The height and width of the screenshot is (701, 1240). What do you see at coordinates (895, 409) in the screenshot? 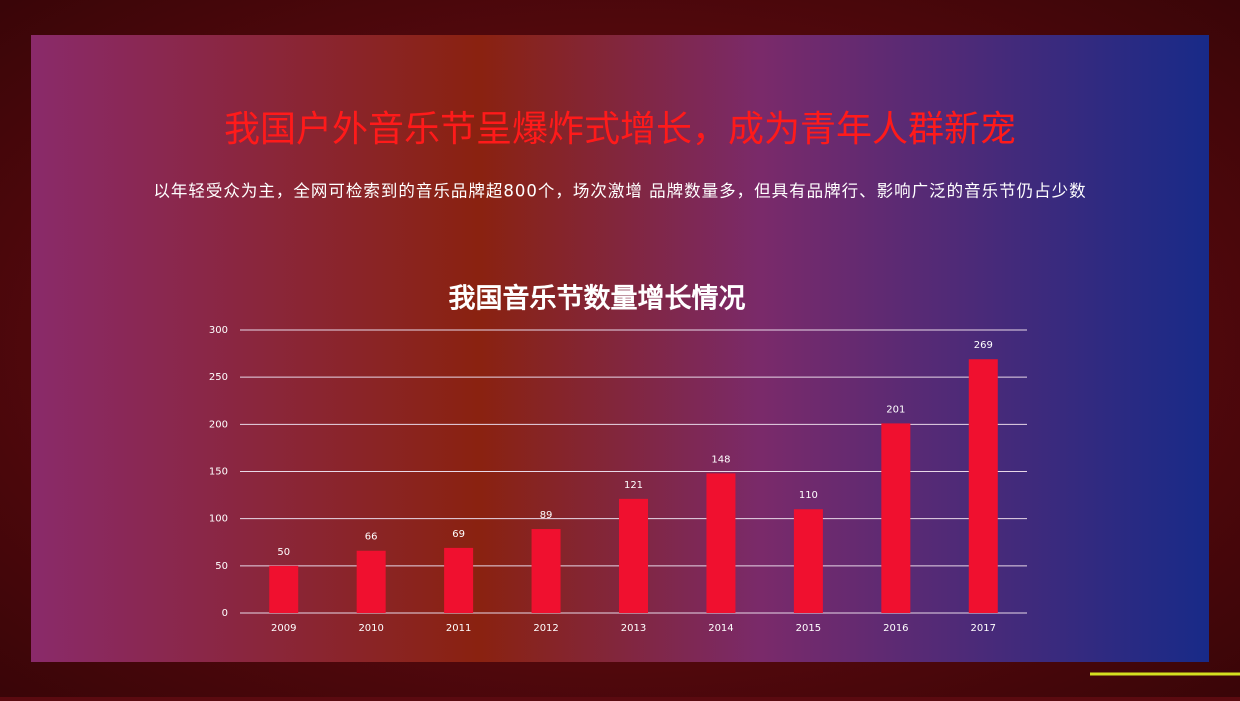
I see `value-label: 201` at bounding box center [895, 409].